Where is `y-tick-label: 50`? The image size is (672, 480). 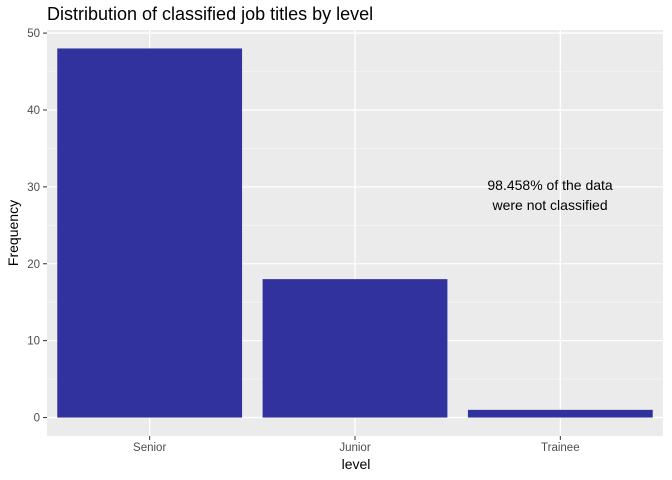 y-tick-label: 50 is located at coordinates (33, 34).